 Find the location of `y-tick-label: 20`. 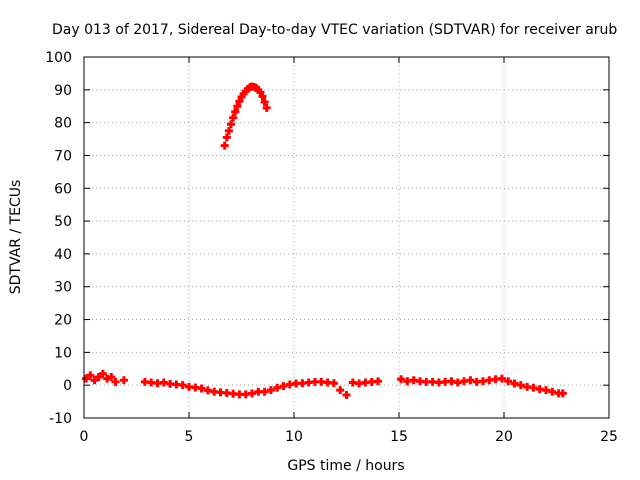

y-tick-label: 20 is located at coordinates (63, 321).